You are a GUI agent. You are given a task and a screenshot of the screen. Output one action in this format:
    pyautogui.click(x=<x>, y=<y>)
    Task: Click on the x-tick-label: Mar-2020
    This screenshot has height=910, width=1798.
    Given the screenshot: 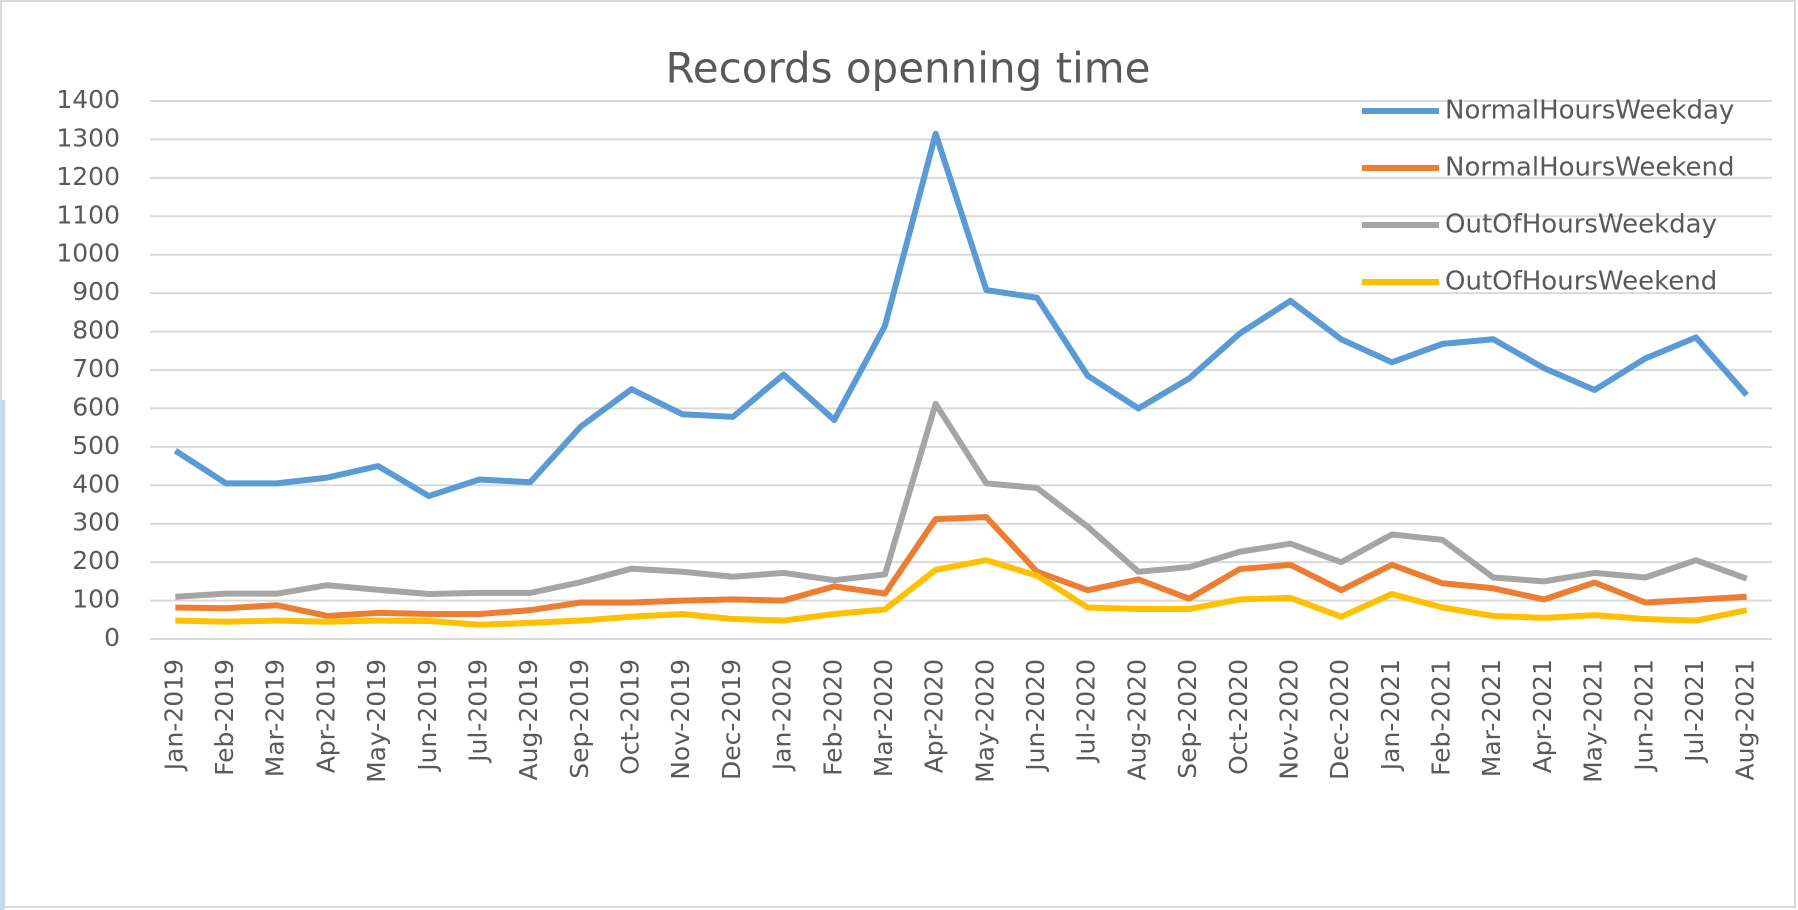 What is the action you would take?
    pyautogui.click(x=883, y=718)
    